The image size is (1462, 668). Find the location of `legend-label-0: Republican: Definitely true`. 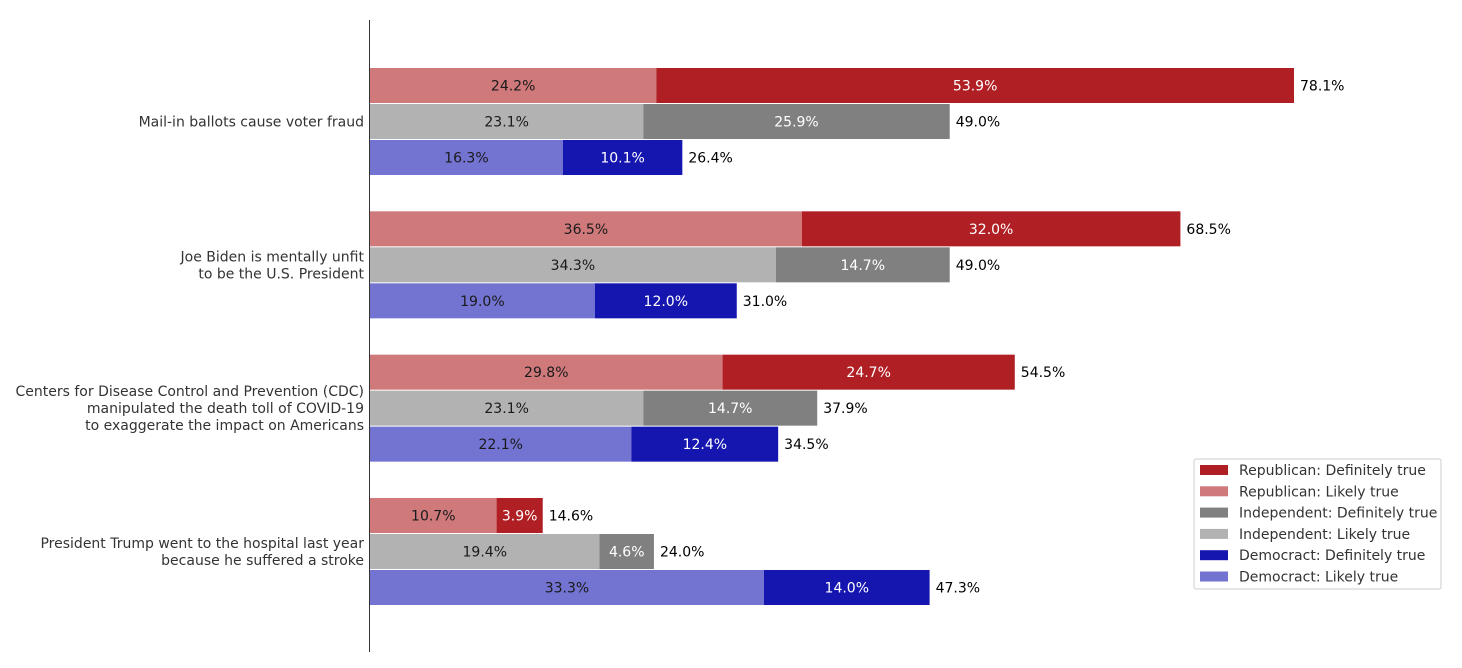

legend-label-0: Republican: Definitely true is located at coordinates (1332, 471).